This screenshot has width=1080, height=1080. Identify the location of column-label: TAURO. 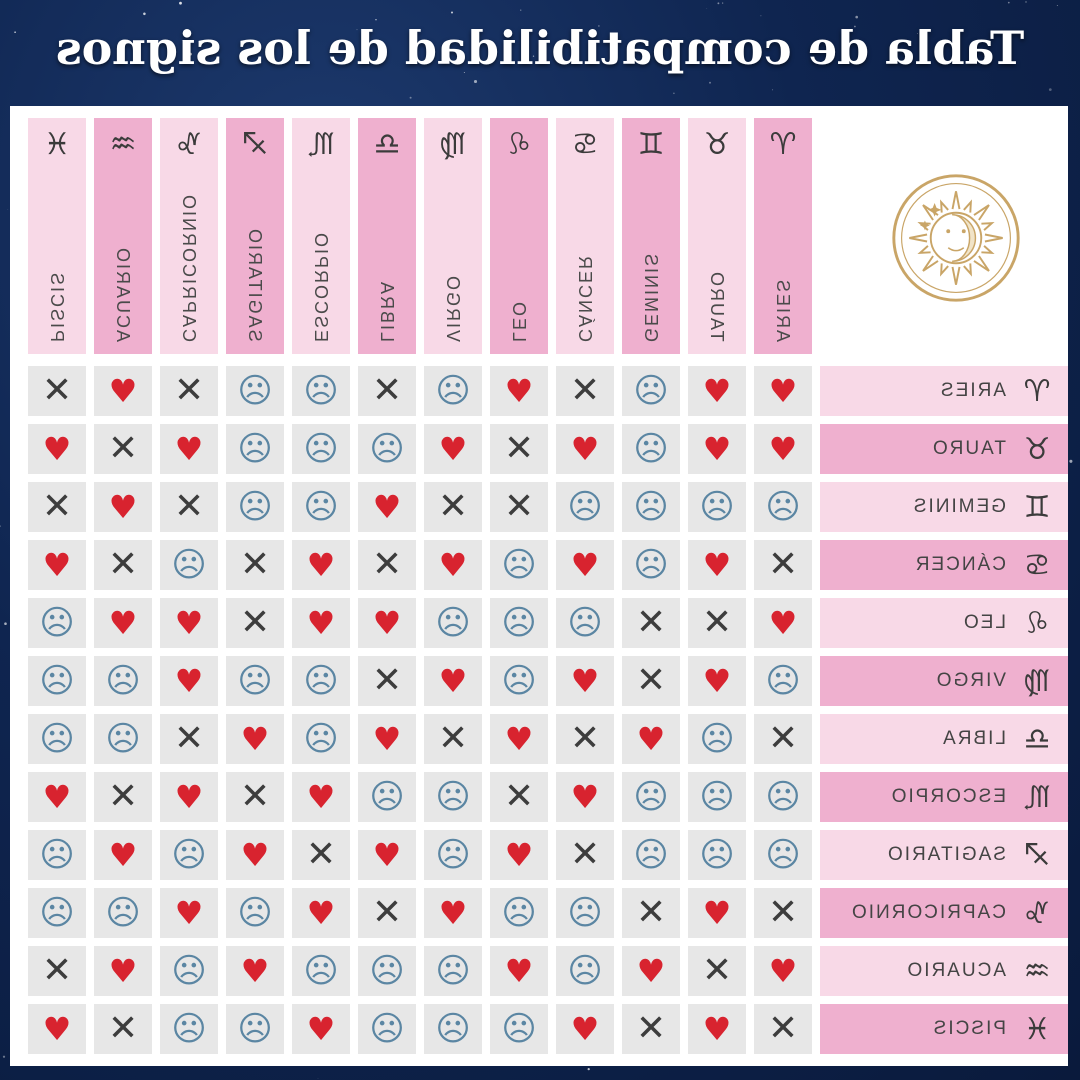
(717, 306).